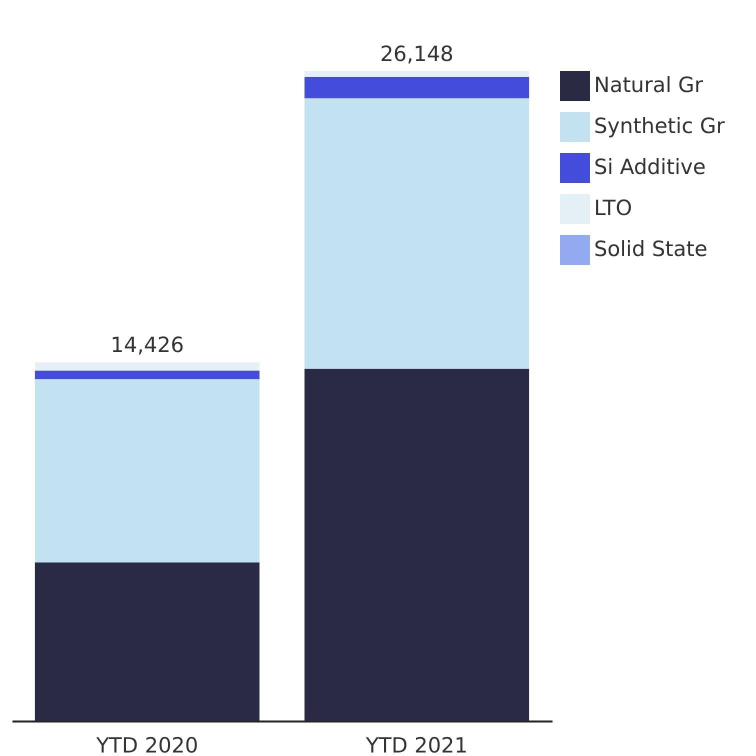 The image size is (756, 756). I want to click on legend-label: LTO, so click(613, 208).